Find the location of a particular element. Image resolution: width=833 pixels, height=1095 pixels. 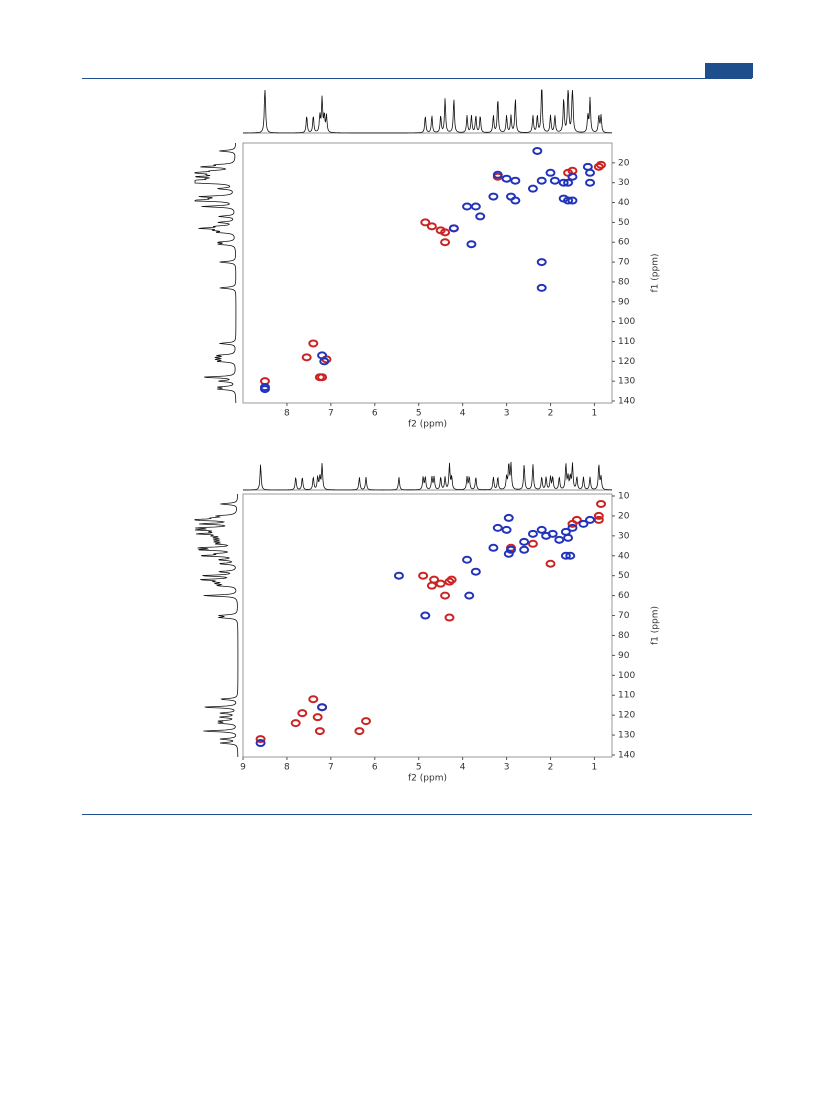

top-projection is located at coordinates (427, 476).